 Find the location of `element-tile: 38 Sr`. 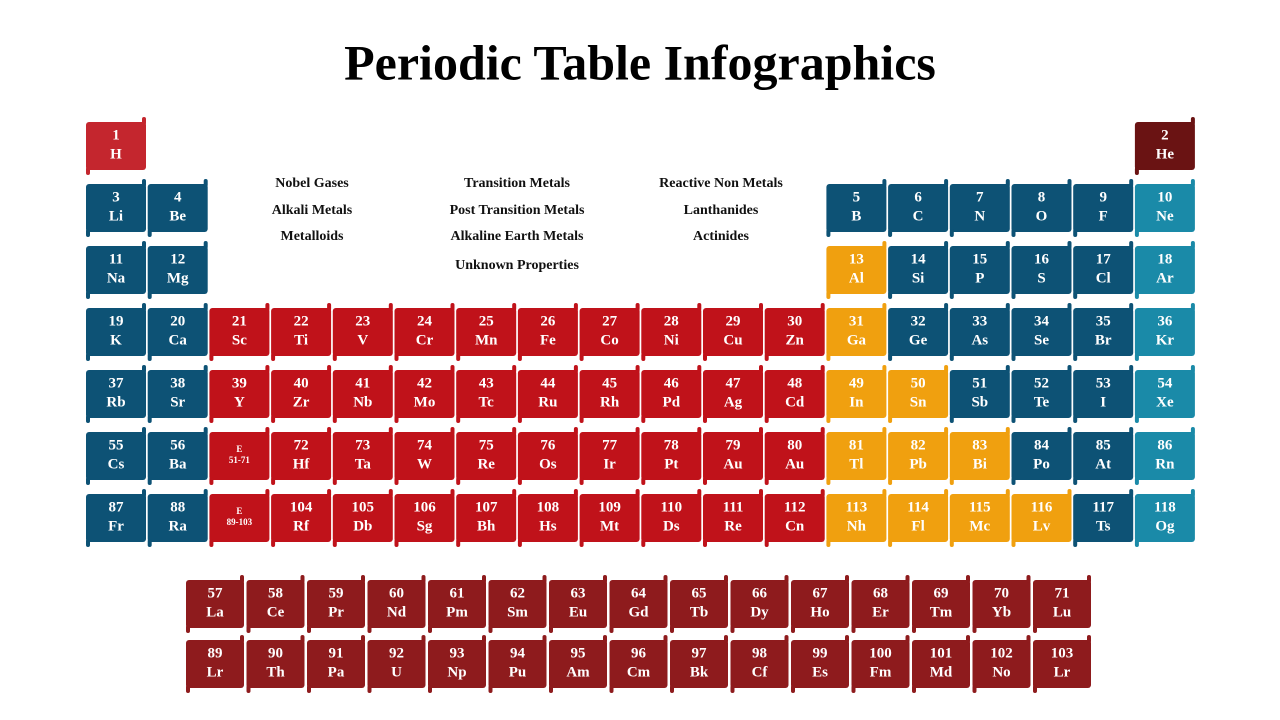

element-tile: 38 Sr is located at coordinates (177, 394).